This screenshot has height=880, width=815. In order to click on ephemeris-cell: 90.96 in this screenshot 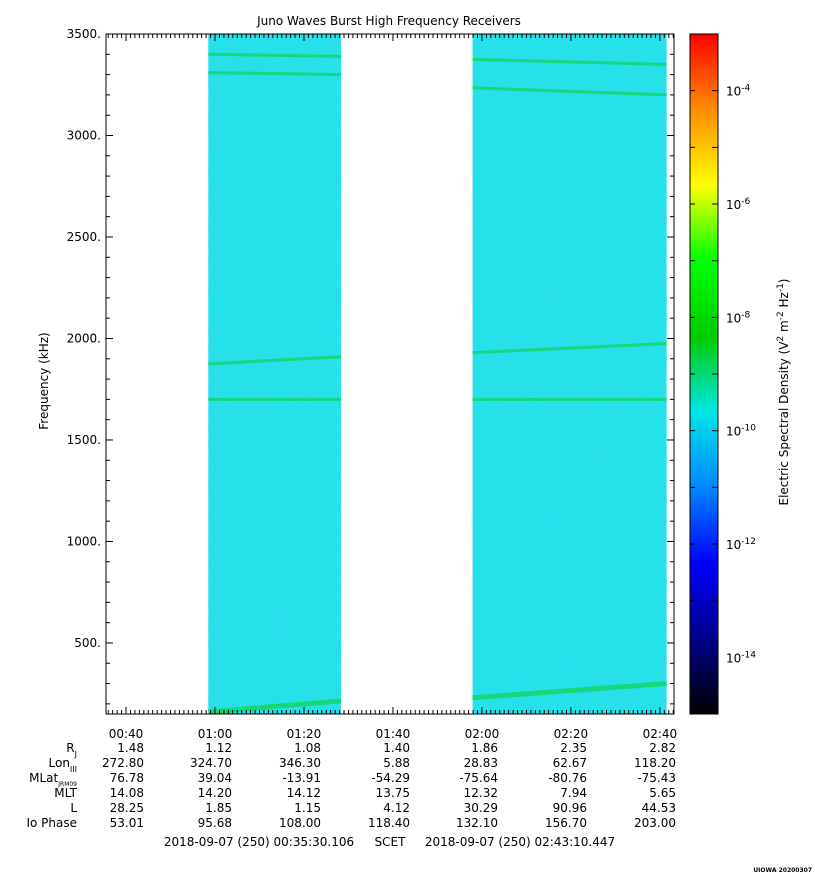, I will do `click(570, 808)`.